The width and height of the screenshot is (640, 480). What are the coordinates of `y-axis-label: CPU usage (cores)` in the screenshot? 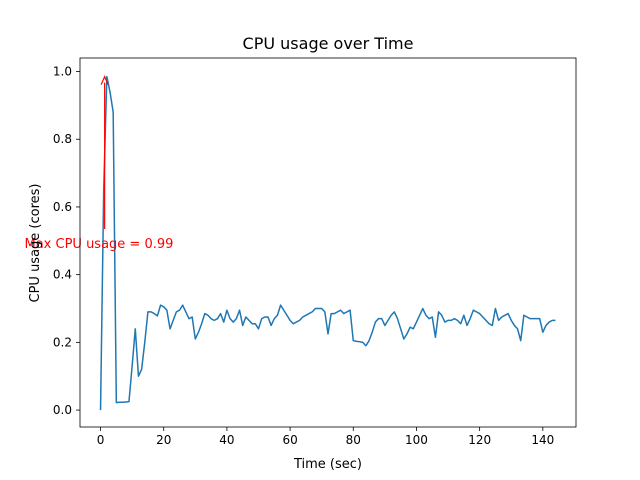 It's located at (35, 243).